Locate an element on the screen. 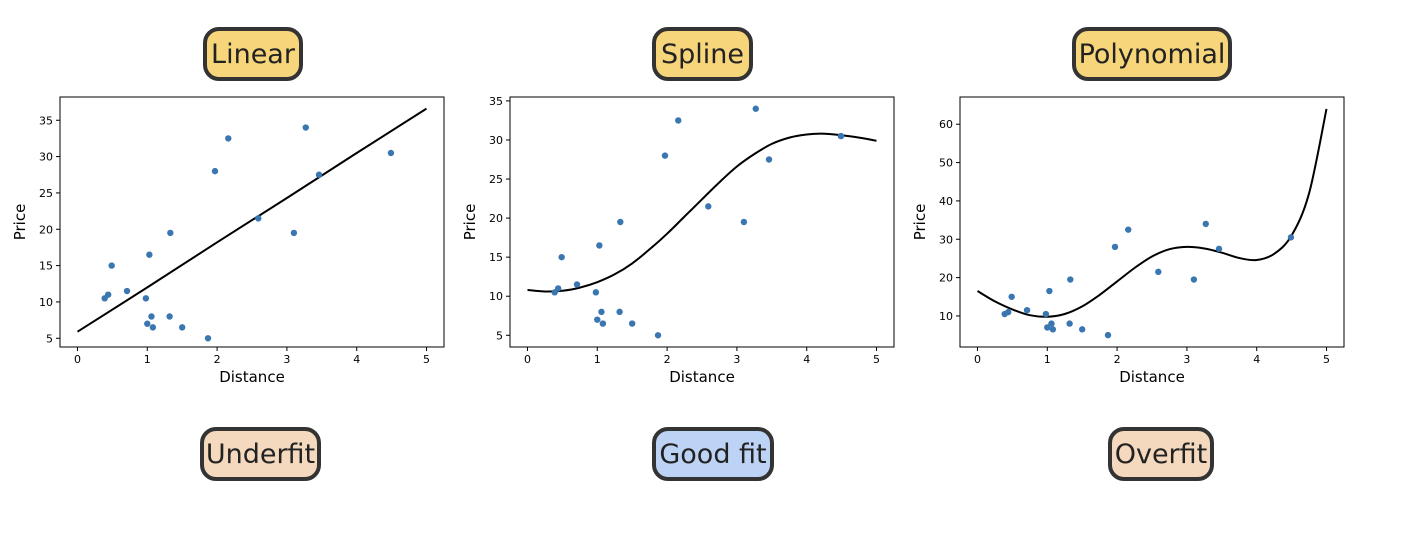 This screenshot has height=546, width=1422. spline-y-tick-label: 20 is located at coordinates (496, 218).